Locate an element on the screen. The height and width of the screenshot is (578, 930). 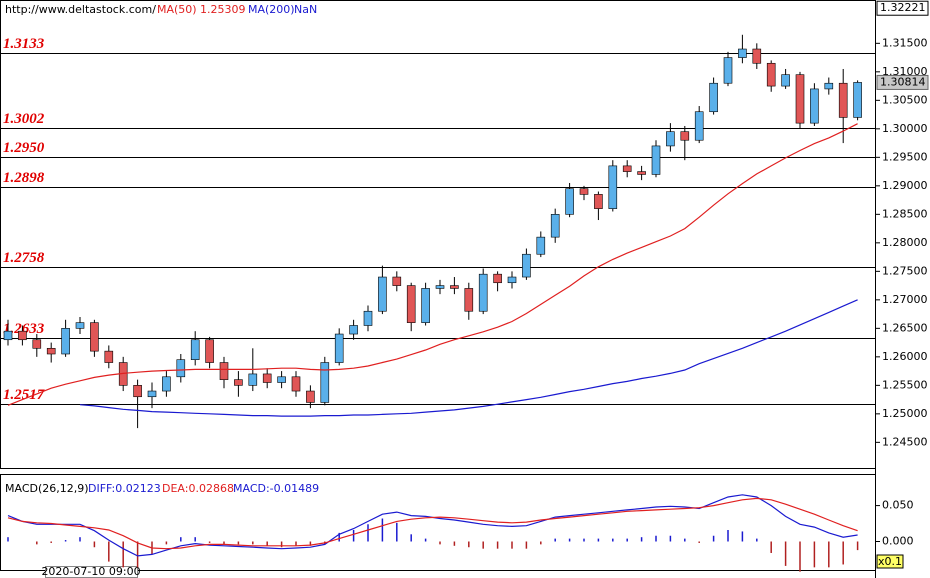
legend-readout: MACD:-0.01489 is located at coordinates (276, 488).